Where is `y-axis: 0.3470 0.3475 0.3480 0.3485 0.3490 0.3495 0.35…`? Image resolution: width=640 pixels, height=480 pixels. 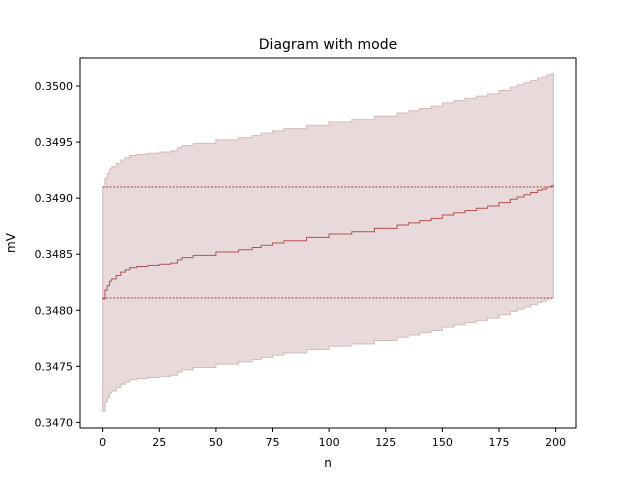 y-axis: 0.3470 0.3475 0.3480 0.3485 0.3490 0.3495 0.35… is located at coordinates (57, 254).